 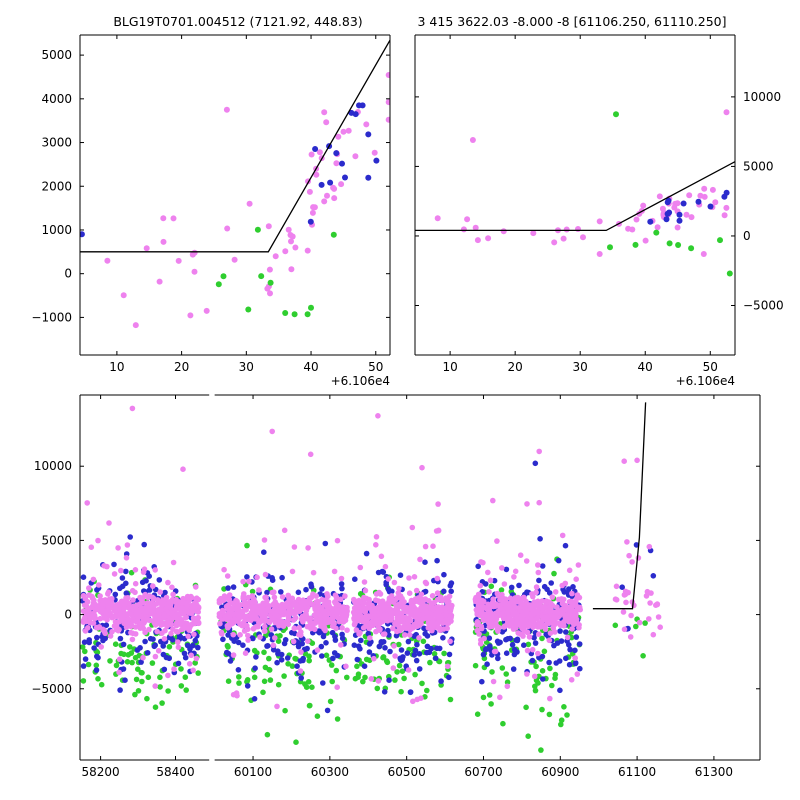 What do you see at coordinates (56, 99) in the screenshot?
I see `y-tick-label: 4000` at bounding box center [56, 99].